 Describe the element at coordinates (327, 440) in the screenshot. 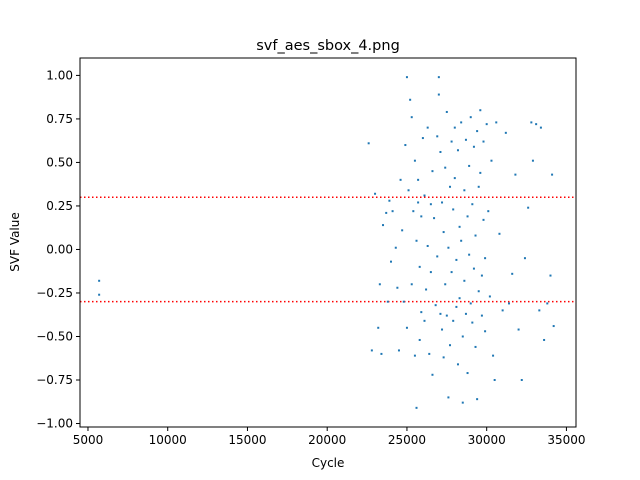

I see `x-tick-label-4: 20000` at that location.